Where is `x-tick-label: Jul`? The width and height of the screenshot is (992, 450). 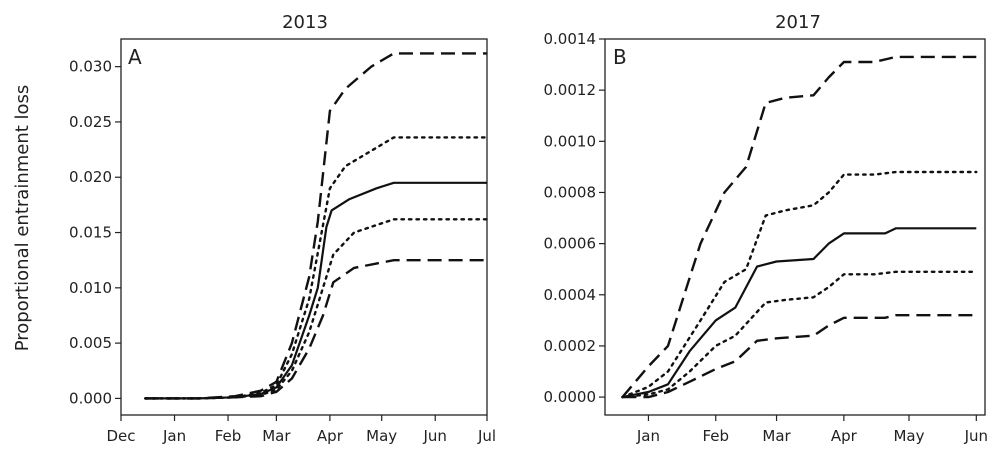 x-tick-label: Jul is located at coordinates (486, 436).